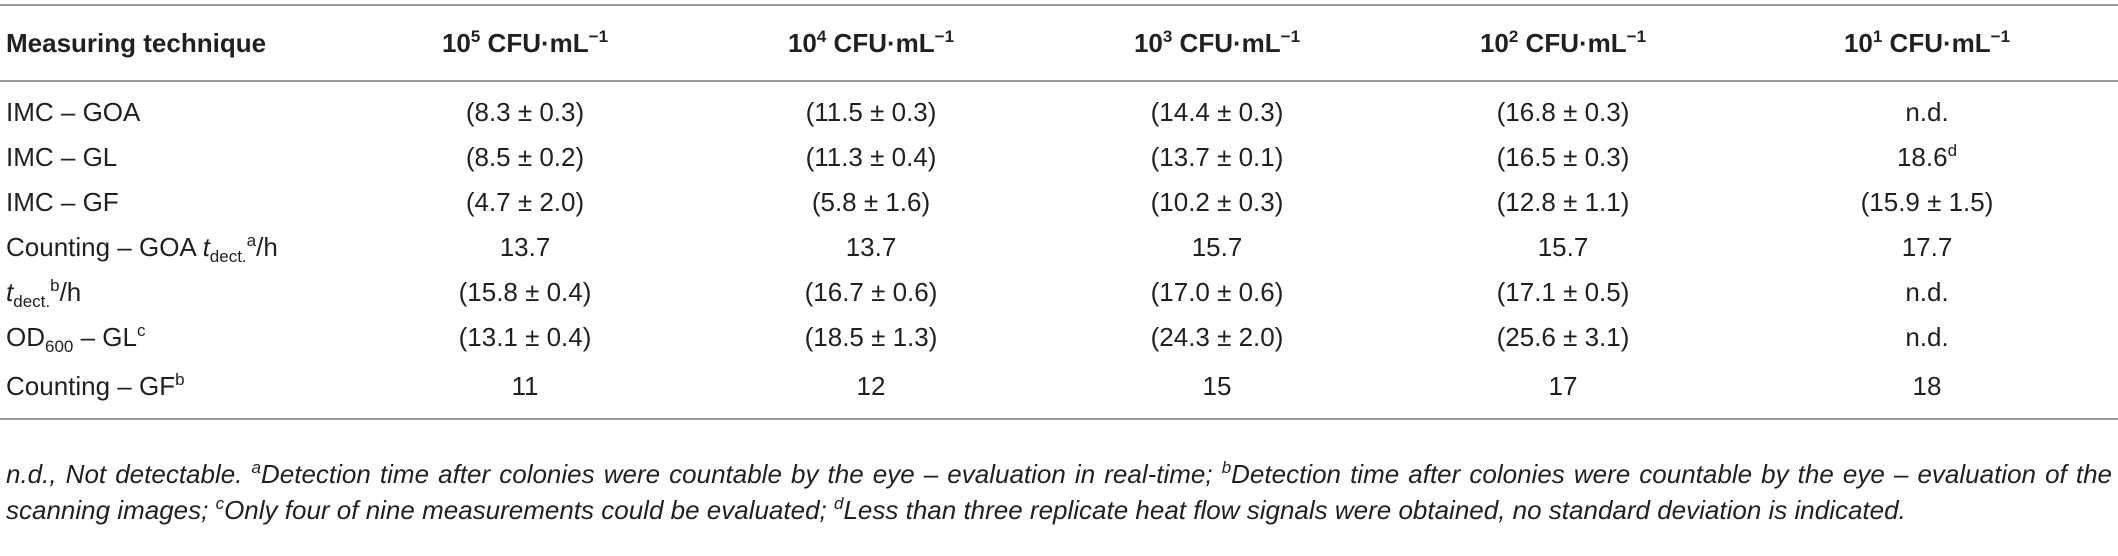  I want to click on table-cell: (15.9 ± 1.5), so click(1927, 202).